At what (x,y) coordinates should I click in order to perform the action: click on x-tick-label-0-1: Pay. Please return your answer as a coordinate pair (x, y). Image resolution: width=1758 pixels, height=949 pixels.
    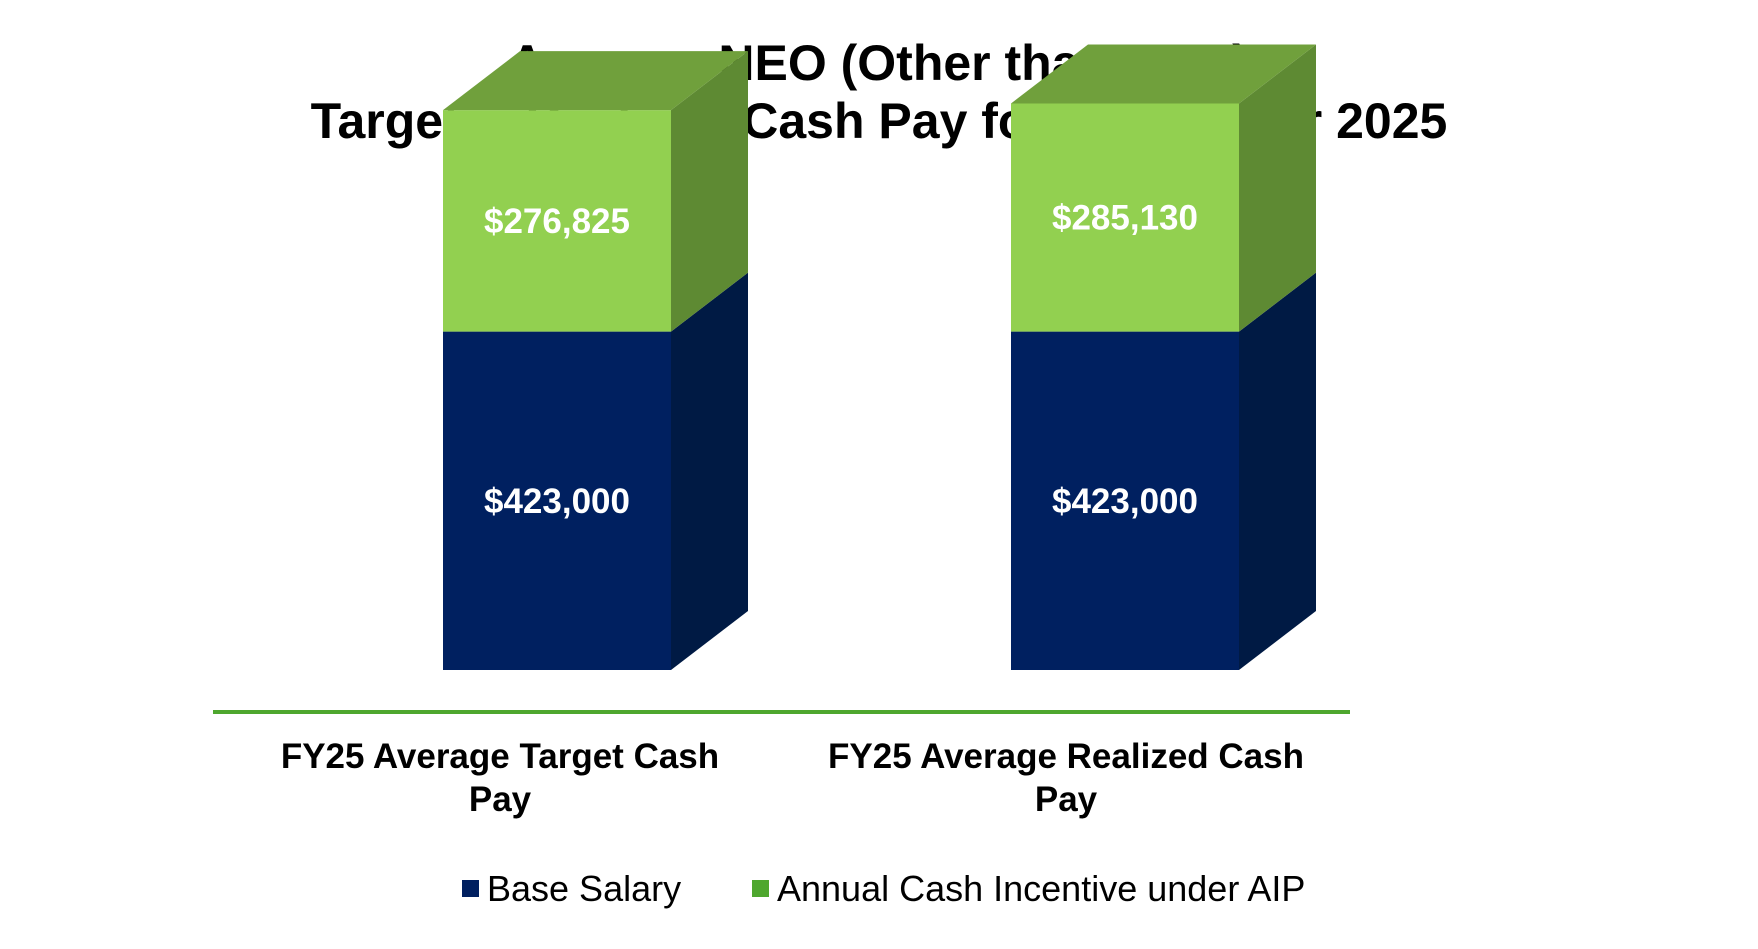
    Looking at the image, I should click on (500, 799).